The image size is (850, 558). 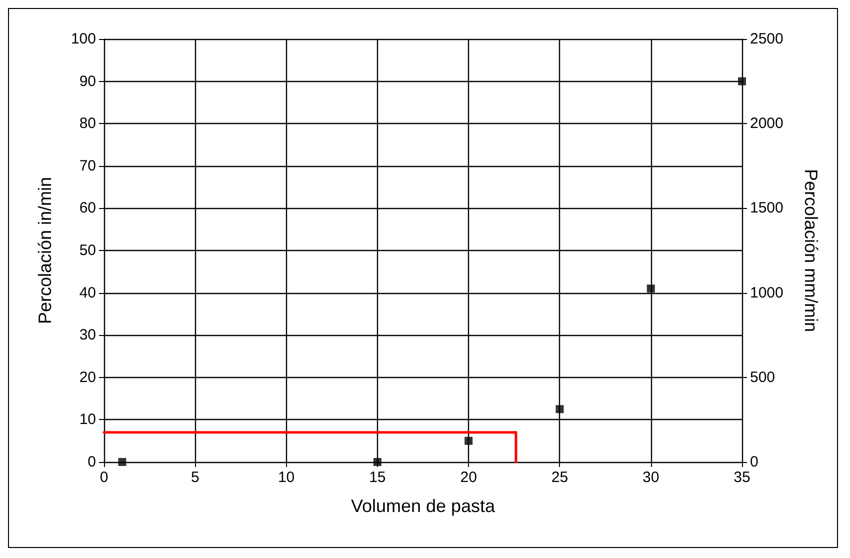 What do you see at coordinates (559, 477) in the screenshot?
I see `x-tick-label: 25` at bounding box center [559, 477].